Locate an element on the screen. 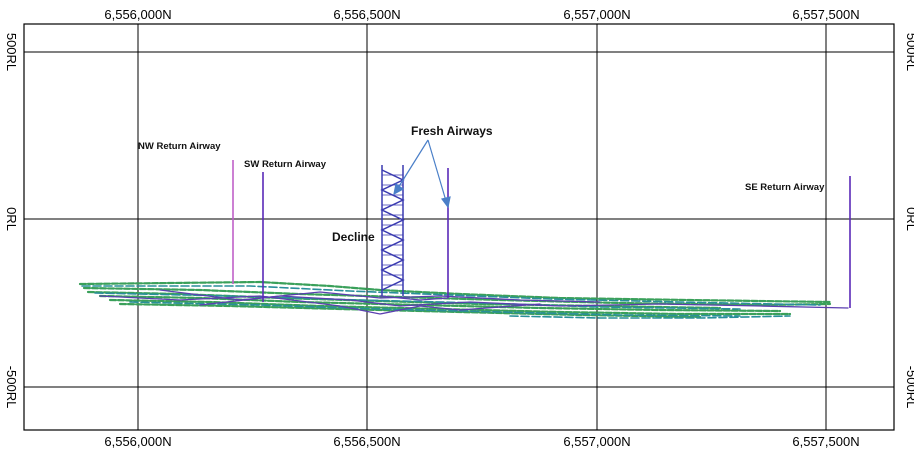 This screenshot has height=450, width=914. access-ramps is located at coordinates (474, 302).